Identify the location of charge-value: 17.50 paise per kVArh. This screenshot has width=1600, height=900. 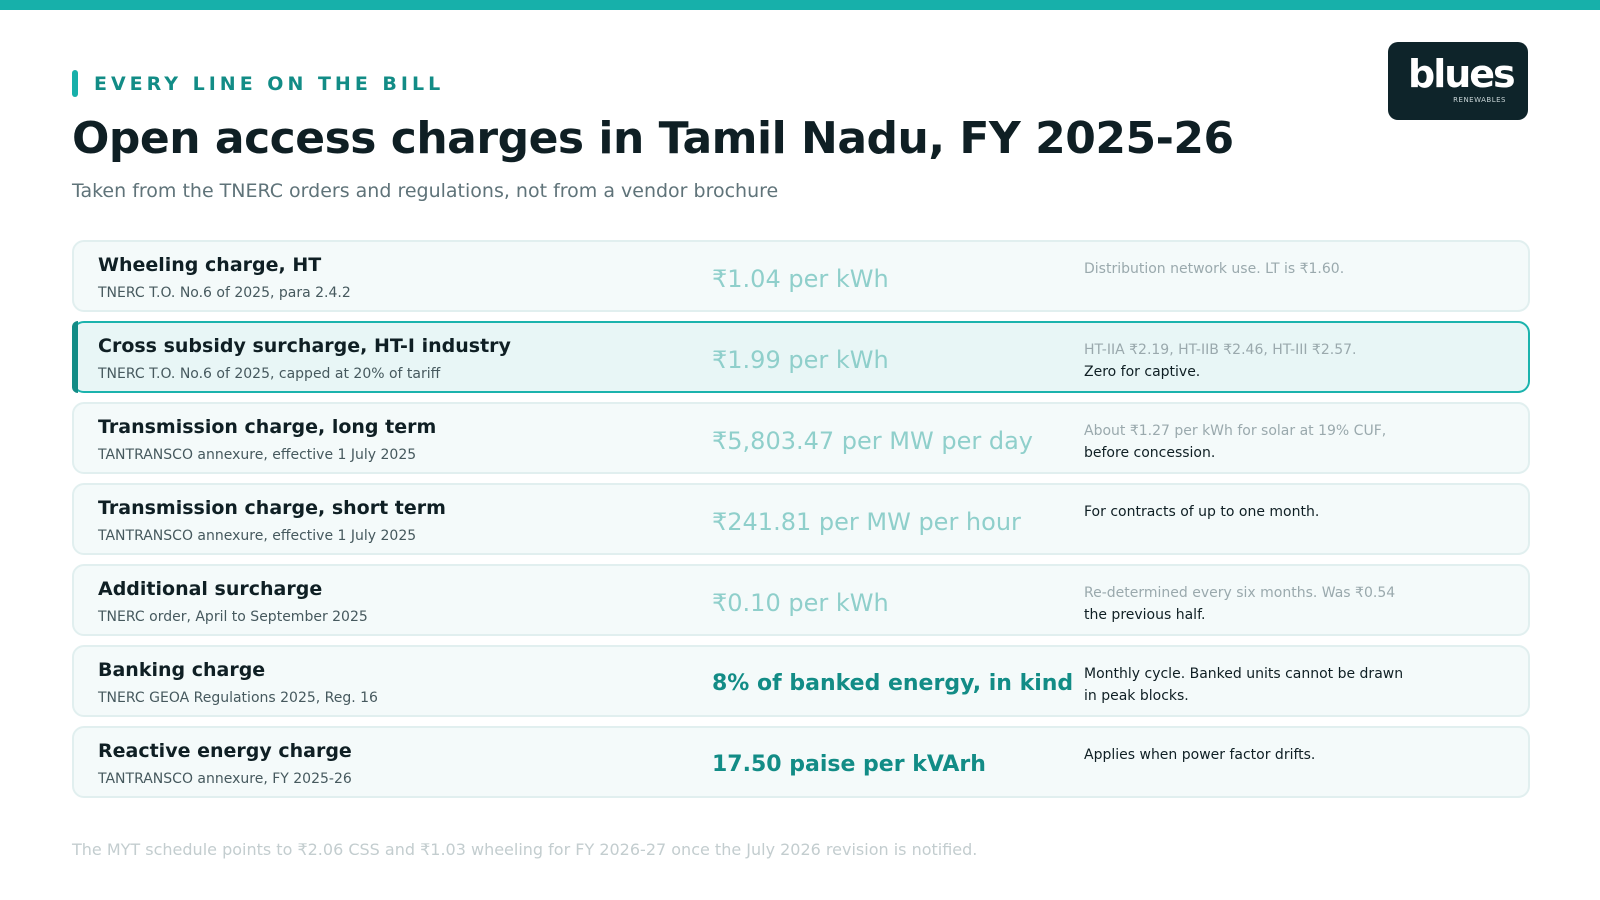
(849, 764).